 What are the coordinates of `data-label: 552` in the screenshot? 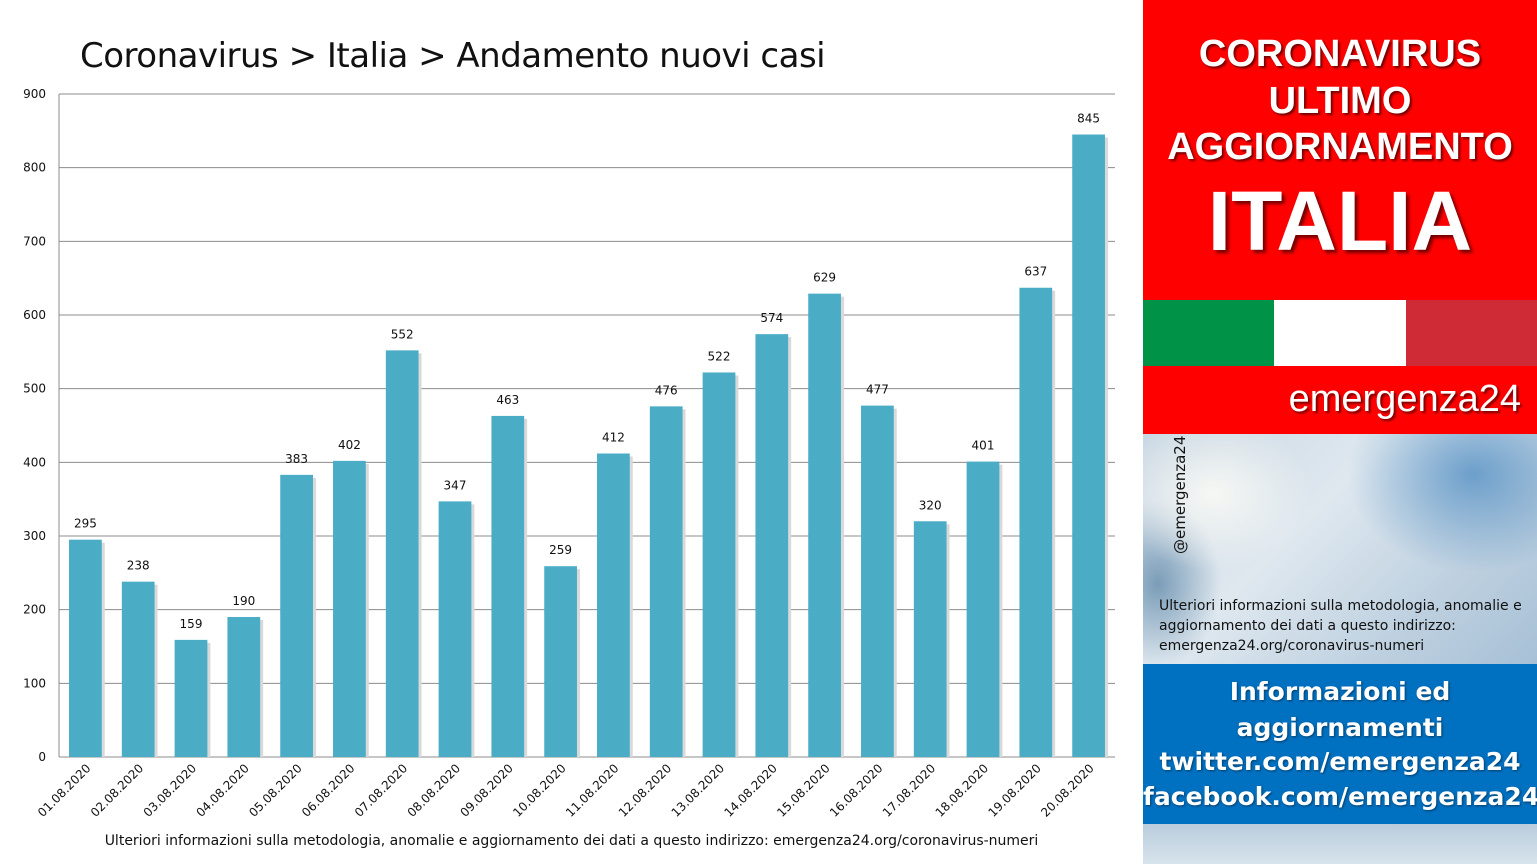 It's located at (402, 334).